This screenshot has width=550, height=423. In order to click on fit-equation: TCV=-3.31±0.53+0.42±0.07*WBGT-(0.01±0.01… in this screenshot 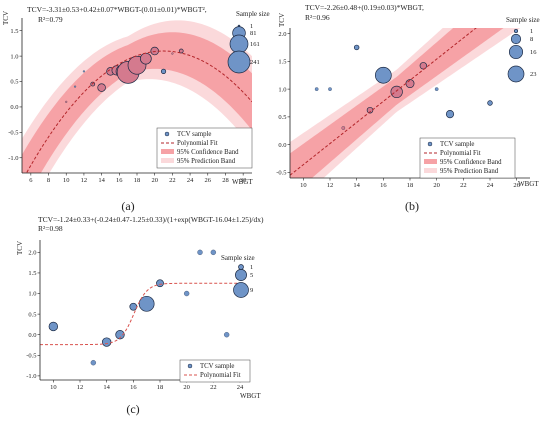, I will do `click(117, 9)`.